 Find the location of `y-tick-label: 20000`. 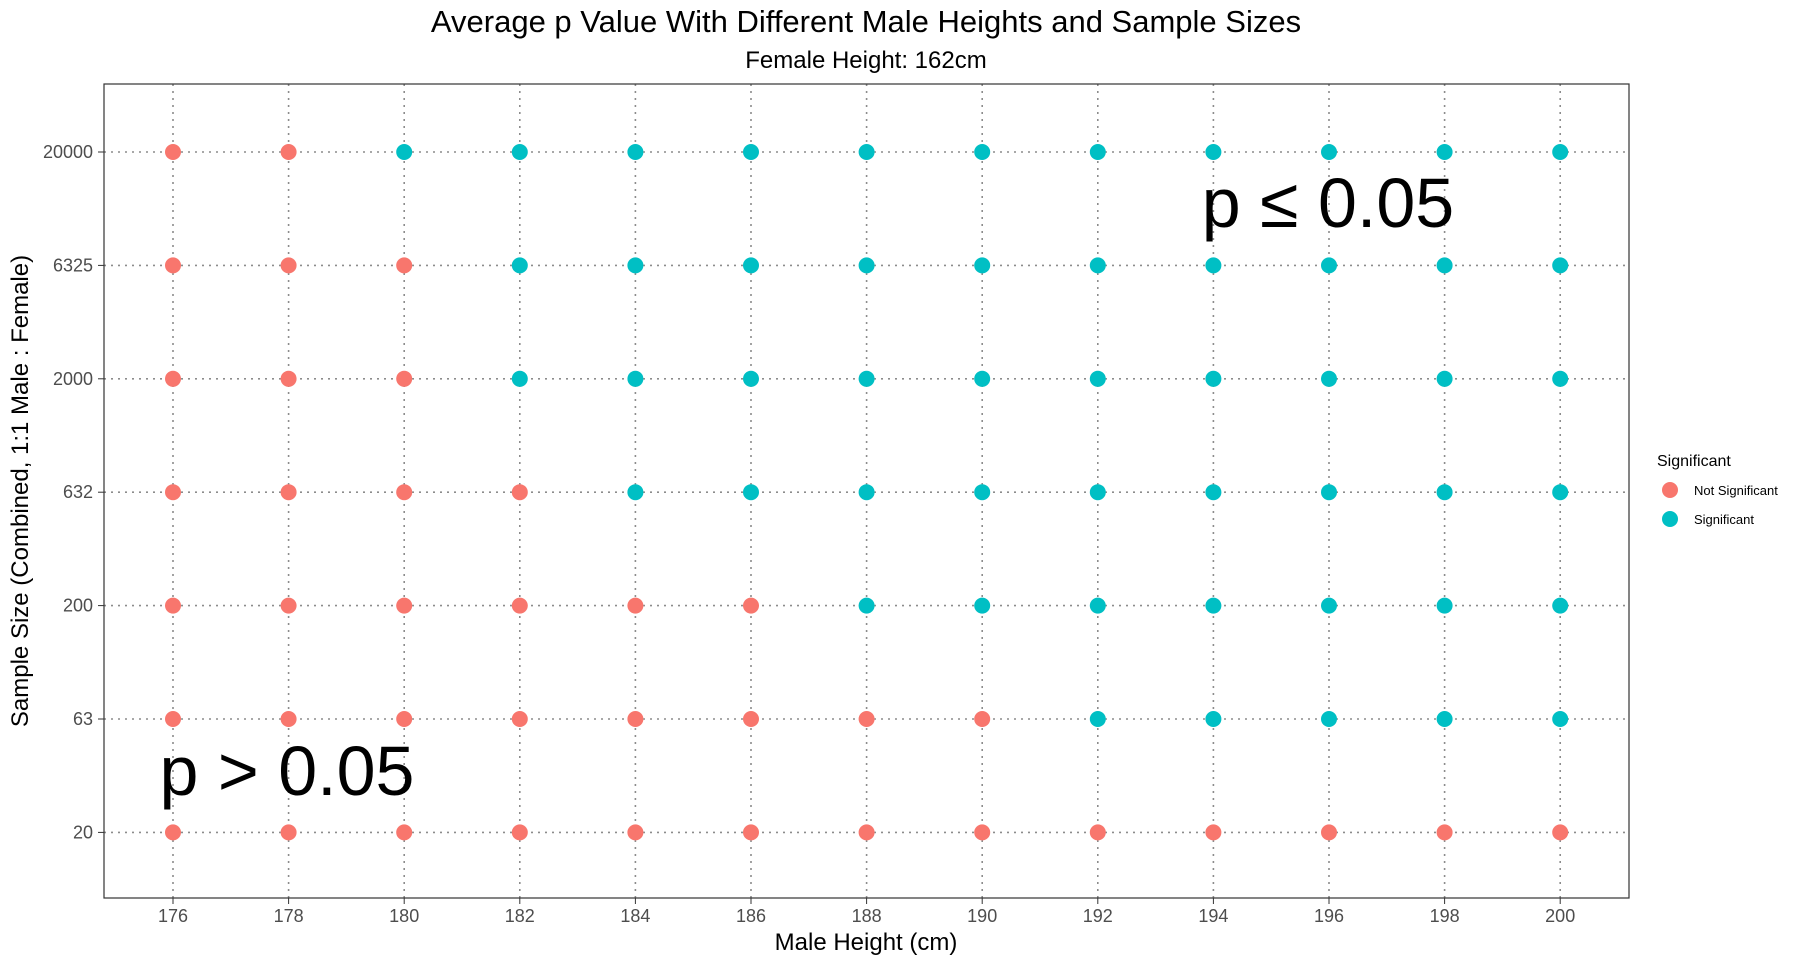

y-tick-label: 20000 is located at coordinates (68, 152).